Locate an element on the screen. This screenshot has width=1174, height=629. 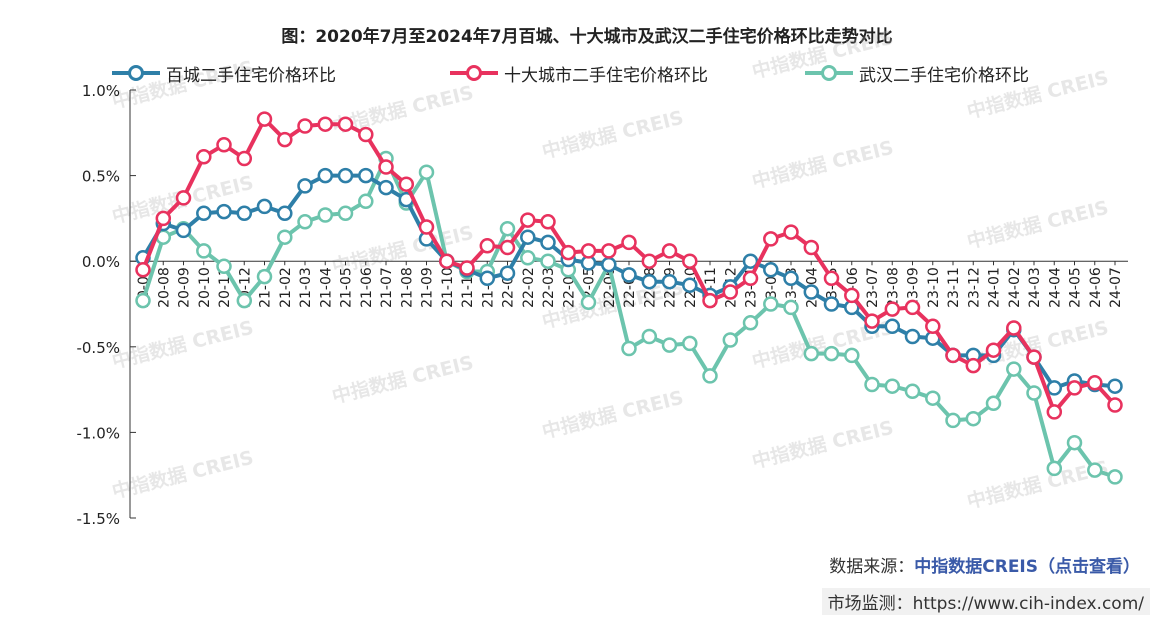
x-tick-label: 24-07 is located at coordinates (1116, 287).